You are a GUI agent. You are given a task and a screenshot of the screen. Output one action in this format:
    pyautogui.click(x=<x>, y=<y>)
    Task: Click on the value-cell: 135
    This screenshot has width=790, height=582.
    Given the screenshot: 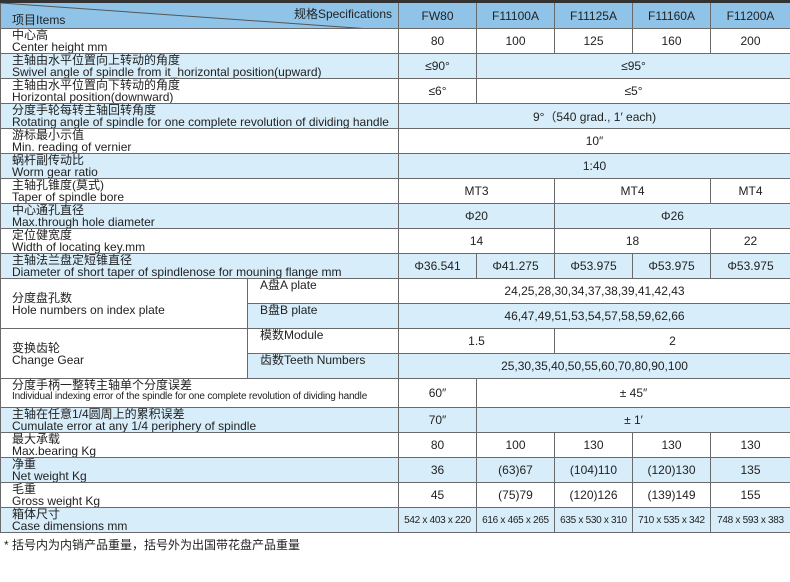 What is the action you would take?
    pyautogui.click(x=750, y=470)
    